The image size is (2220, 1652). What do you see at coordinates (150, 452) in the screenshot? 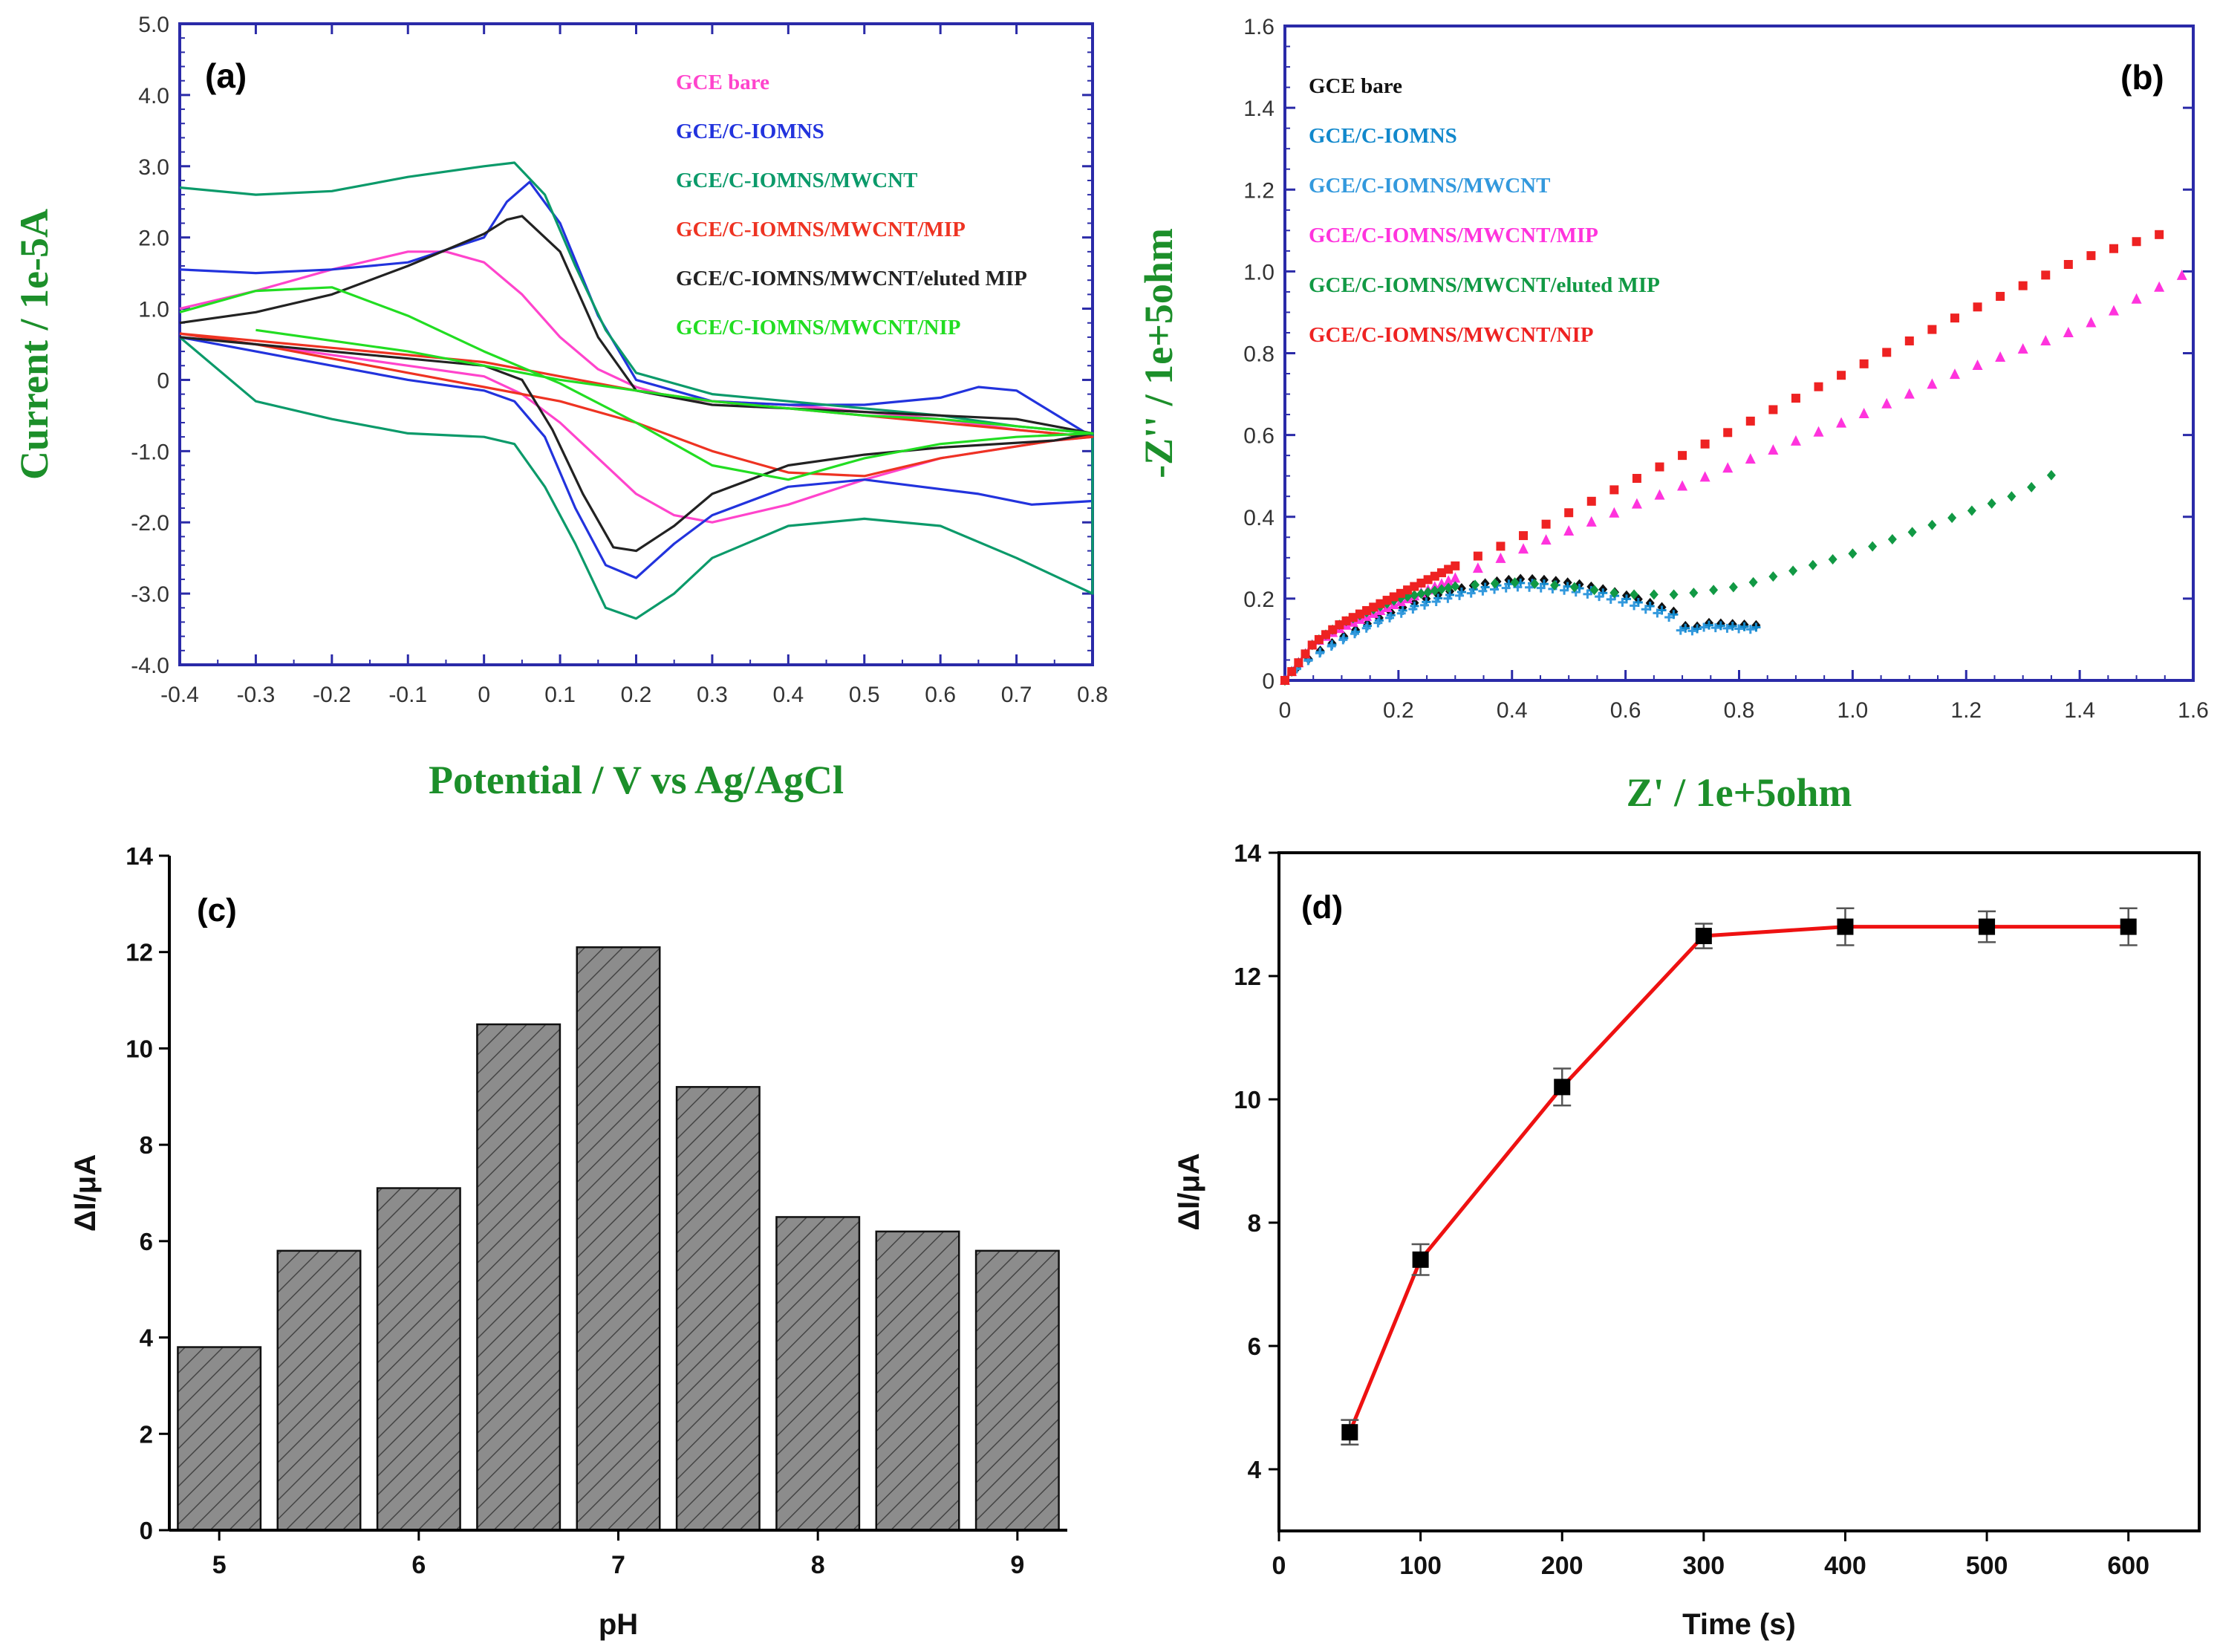
I see `y-tick-label: -1.0` at bounding box center [150, 452].